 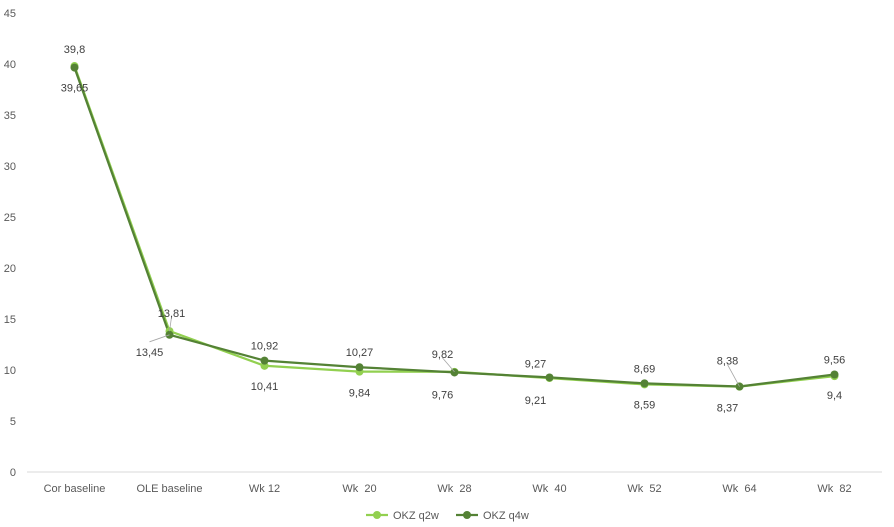 What do you see at coordinates (359, 394) in the screenshot?
I see `data-label: 9,84` at bounding box center [359, 394].